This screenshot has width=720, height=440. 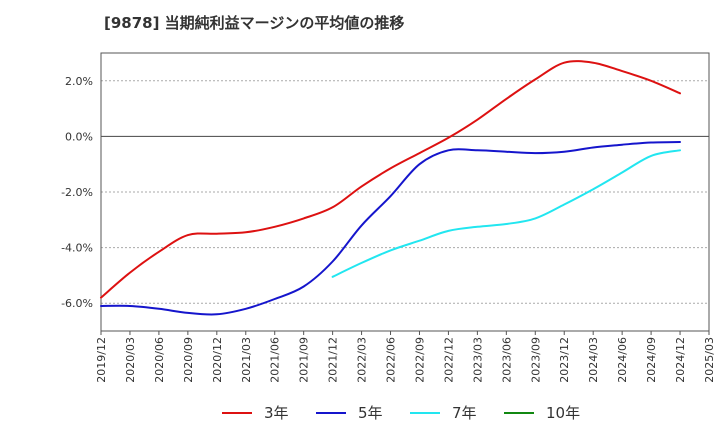 What do you see at coordinates (77, 248) in the screenshot?
I see `y-tick-label: -4.0%` at bounding box center [77, 248].